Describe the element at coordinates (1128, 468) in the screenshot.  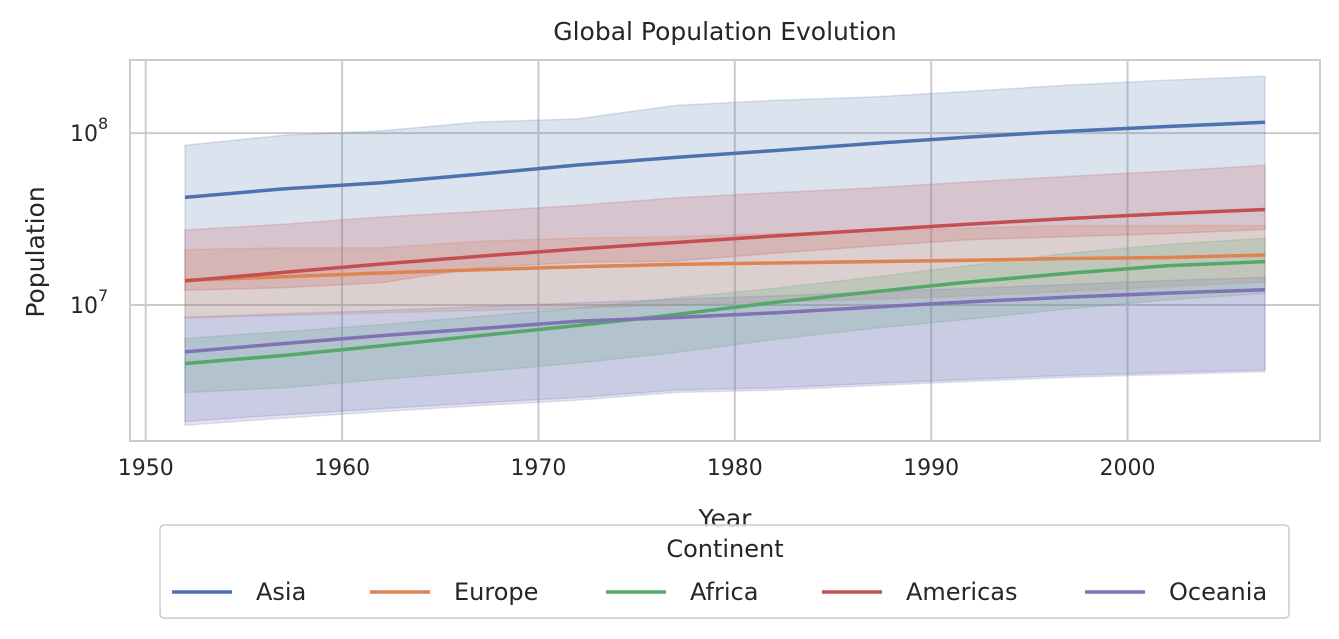
I see `x-tick-label: 2000` at that location.